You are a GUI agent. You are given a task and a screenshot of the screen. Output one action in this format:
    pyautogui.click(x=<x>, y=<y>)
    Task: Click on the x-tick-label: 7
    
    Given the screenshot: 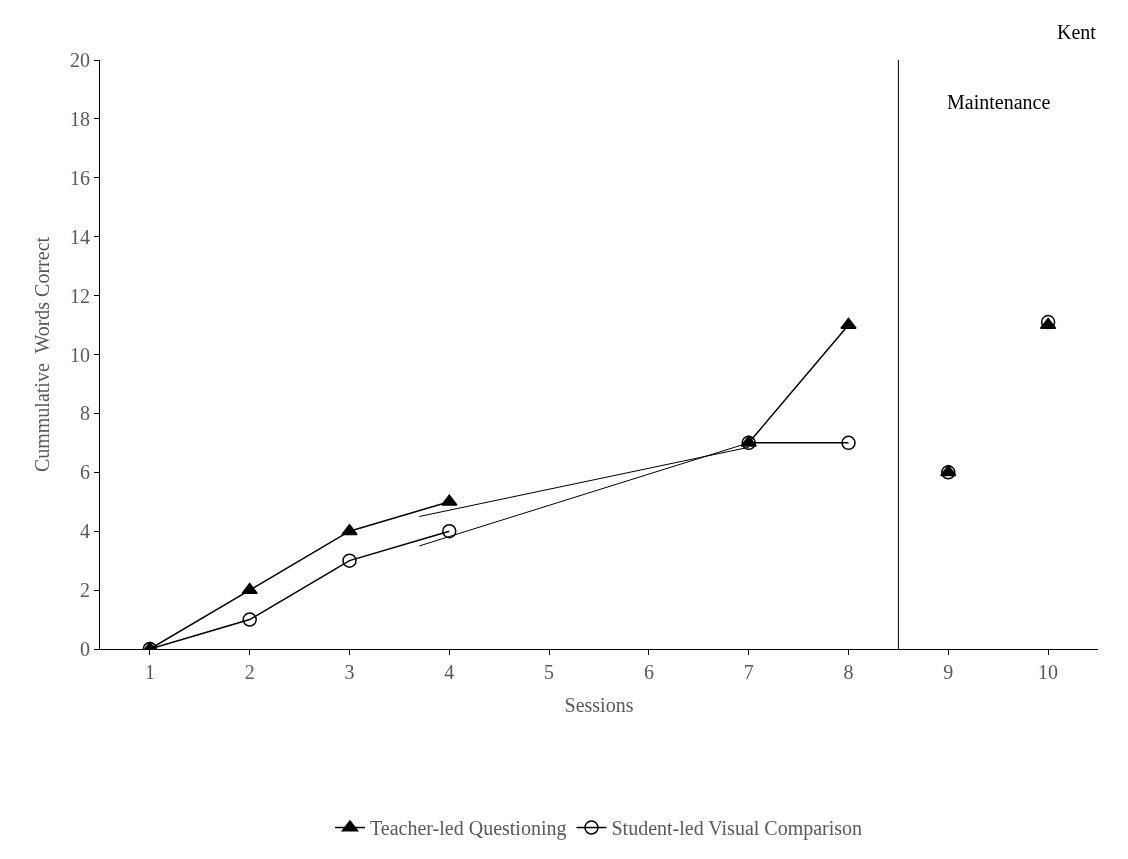 What is the action you would take?
    pyautogui.click(x=748, y=672)
    